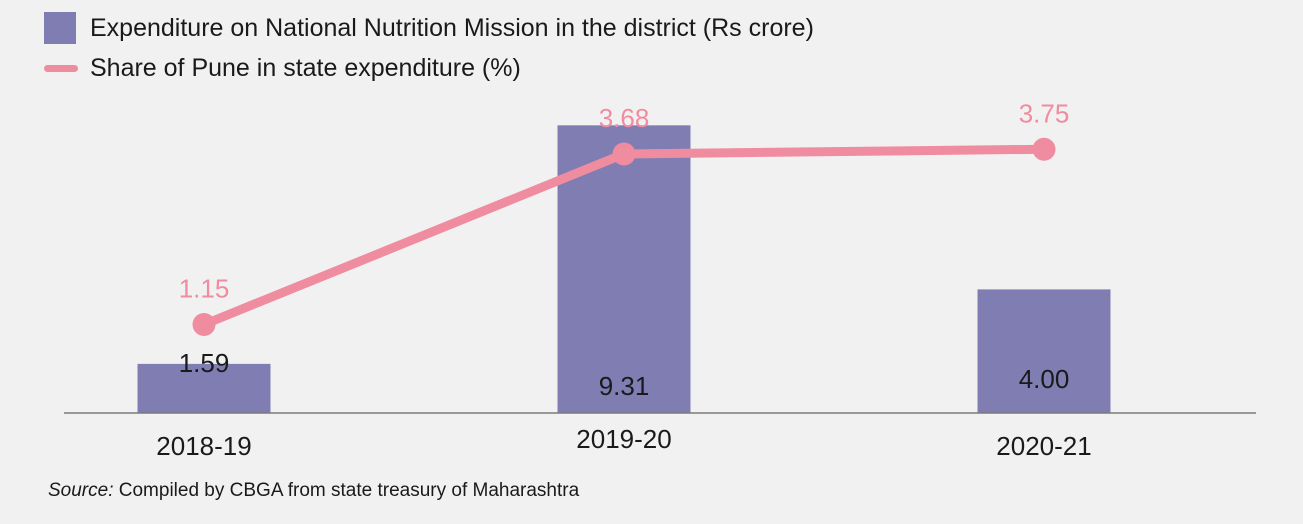 The image size is (1303, 524). I want to click on x-tick-label: 2020-21, so click(1043, 446).